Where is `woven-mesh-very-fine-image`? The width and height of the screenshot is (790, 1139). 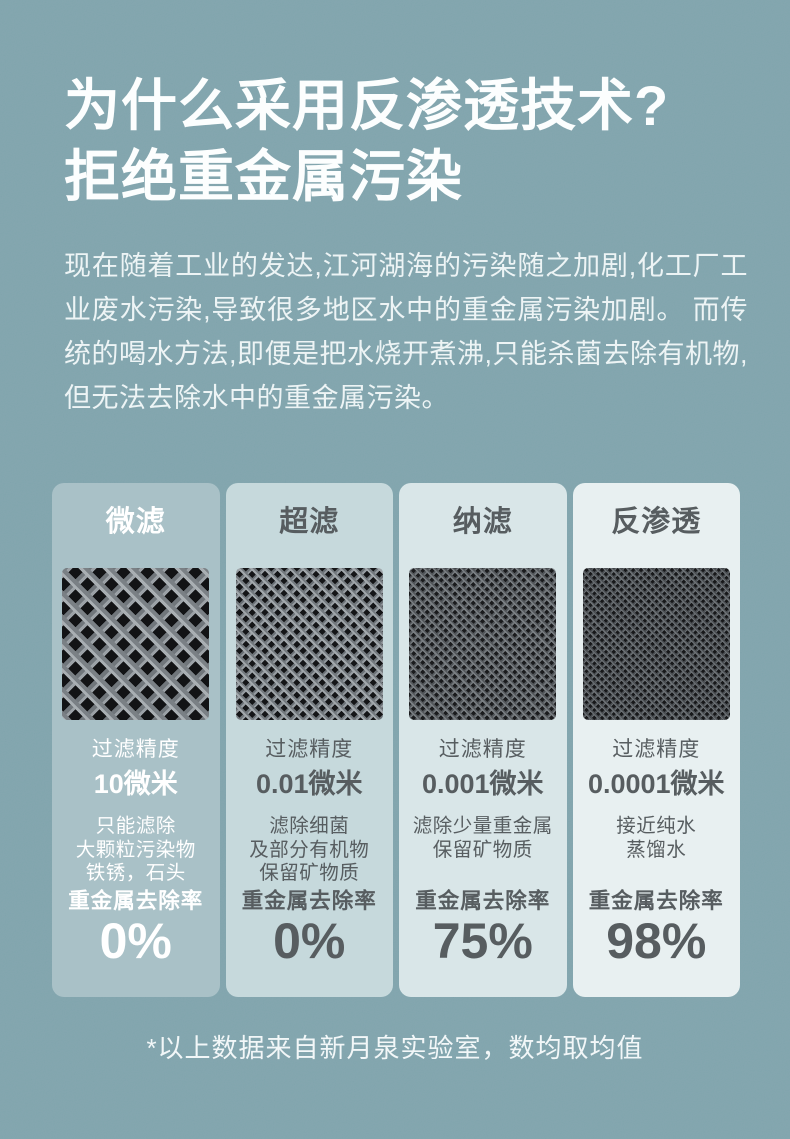 woven-mesh-very-fine-image is located at coordinates (483, 644).